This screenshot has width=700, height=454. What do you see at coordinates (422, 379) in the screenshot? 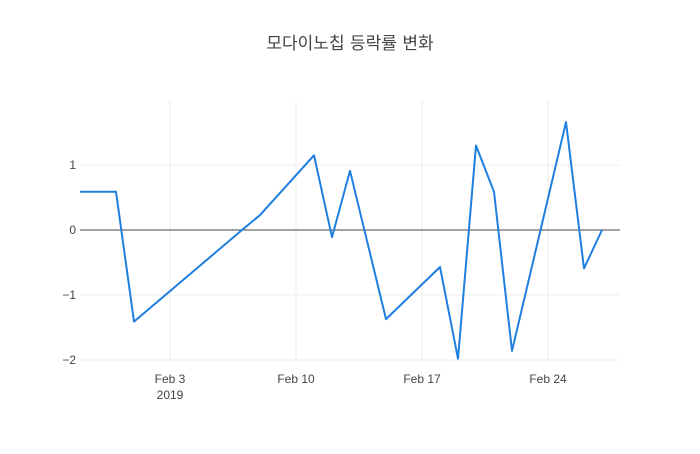
I see `x-tick-label: Feb 17` at bounding box center [422, 379].